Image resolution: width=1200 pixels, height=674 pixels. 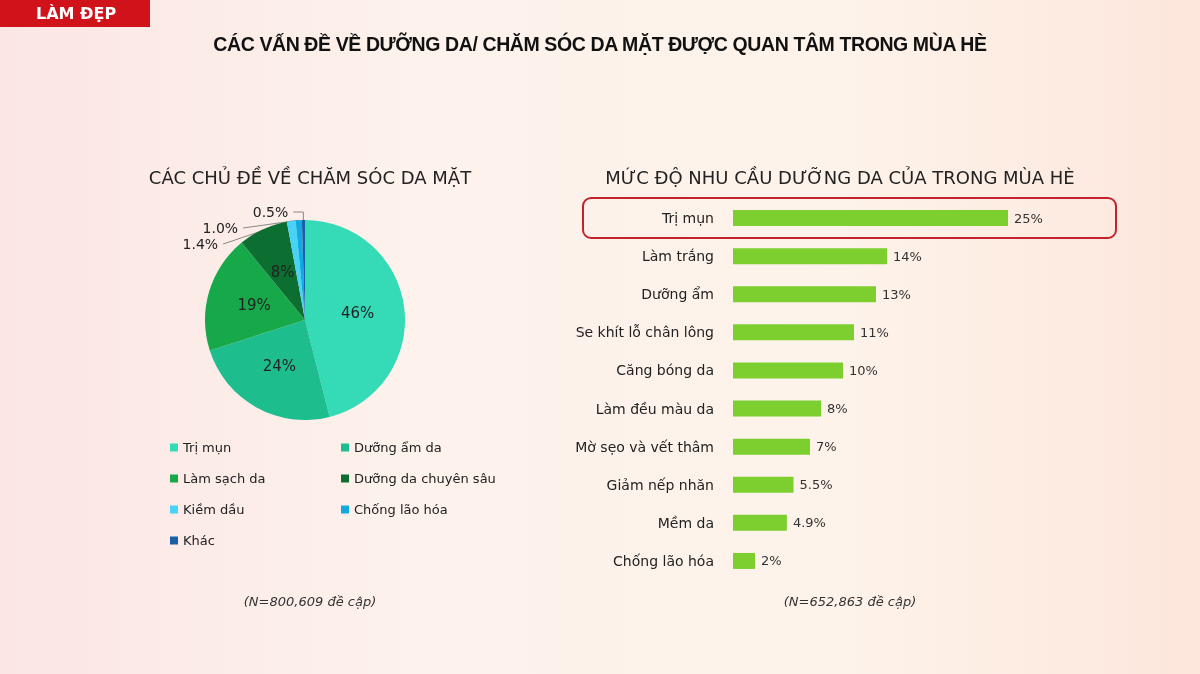 What do you see at coordinates (310, 601) in the screenshot?
I see `text: (N=800,609 đề cập)` at bounding box center [310, 601].